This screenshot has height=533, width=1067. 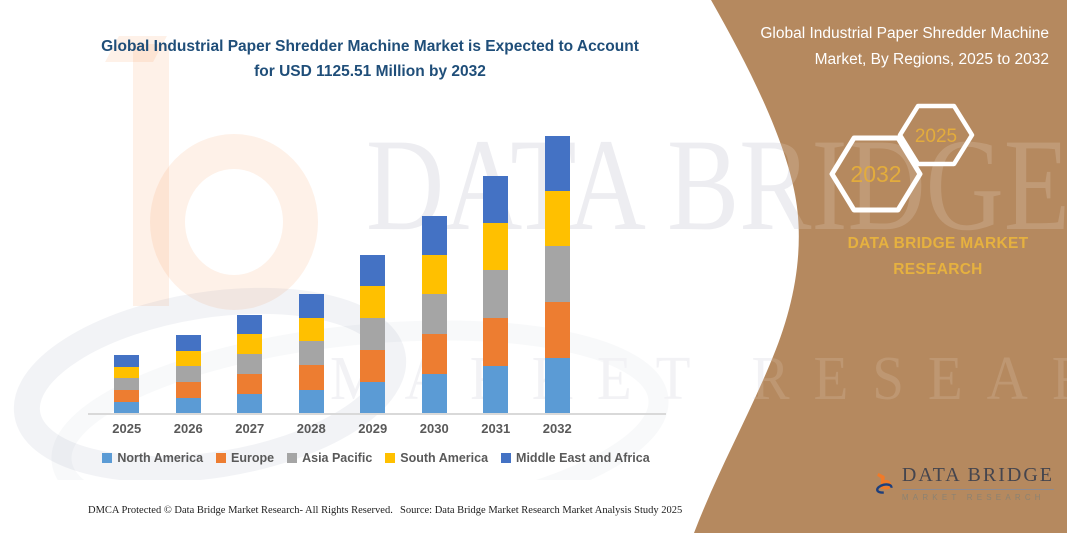 What do you see at coordinates (977, 477) in the screenshot?
I see `logo-title: DATA BRIDGE` at bounding box center [977, 477].